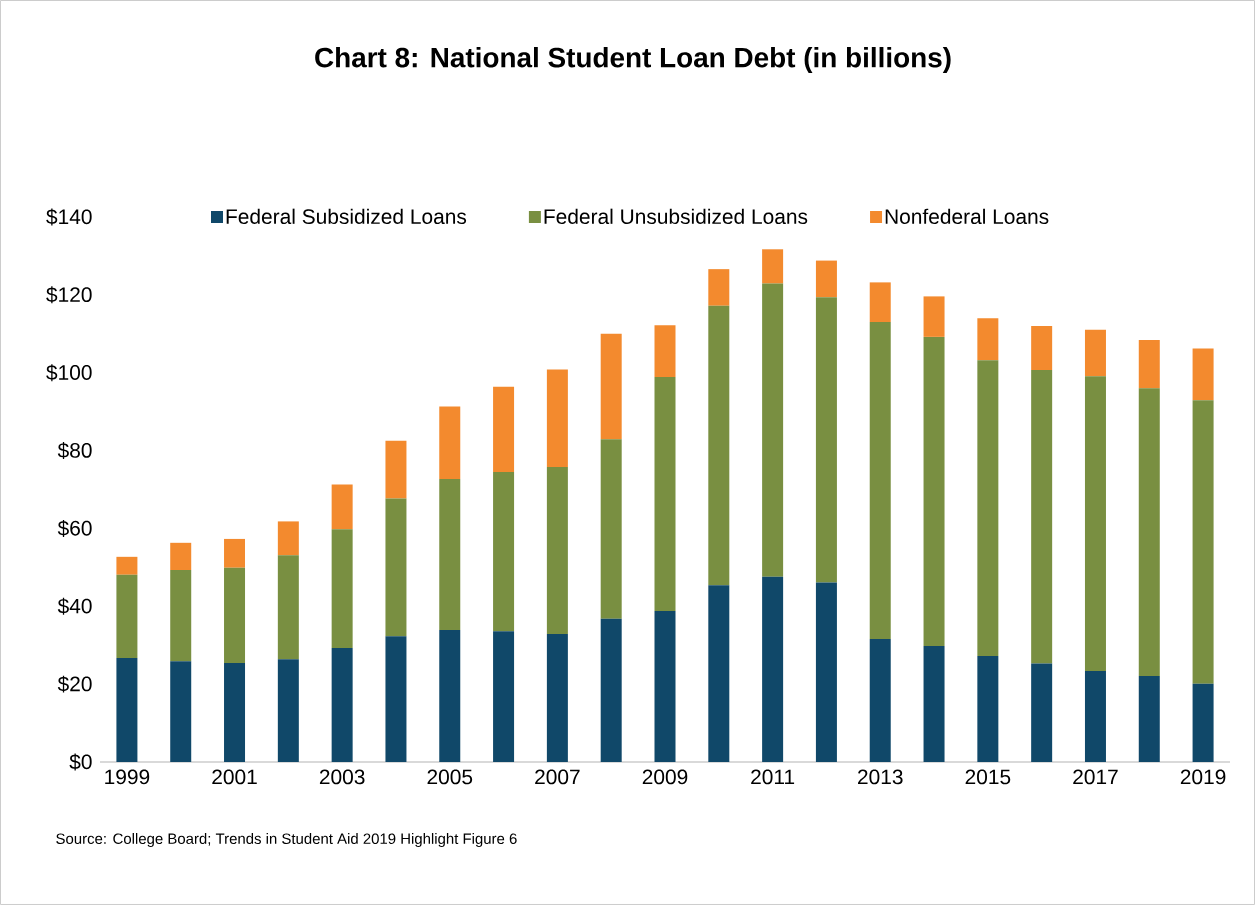 The width and height of the screenshot is (1255, 905). I want to click on legend-label: Nonfederal Loans, so click(967, 216).